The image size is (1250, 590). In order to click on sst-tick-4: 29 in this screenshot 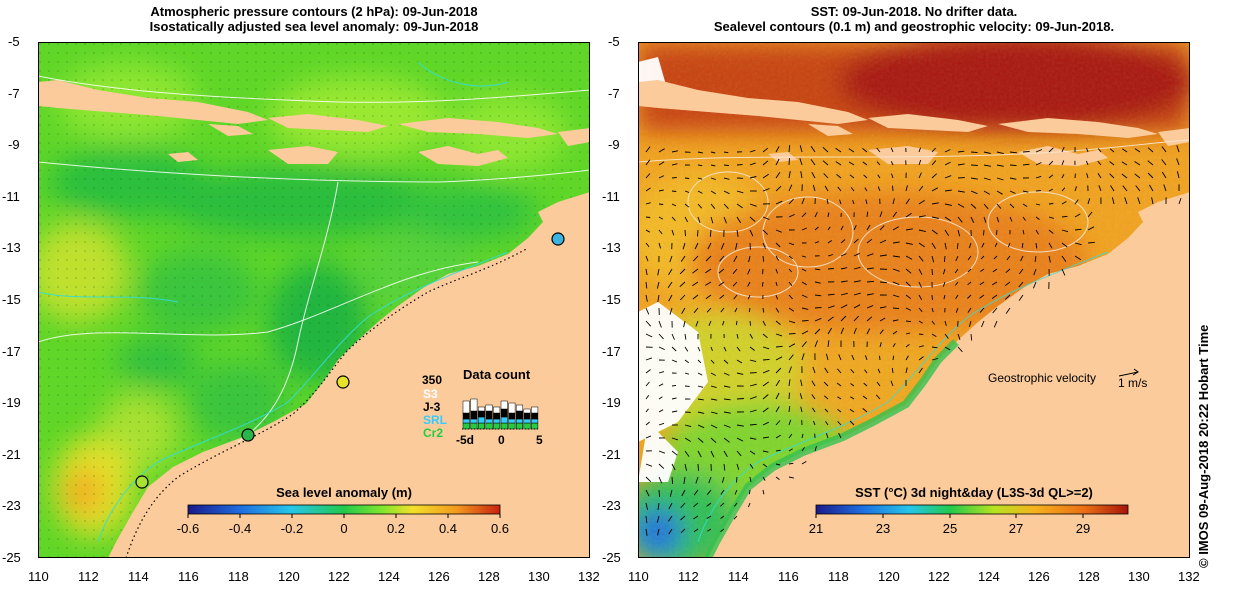, I will do `click(1083, 528)`.